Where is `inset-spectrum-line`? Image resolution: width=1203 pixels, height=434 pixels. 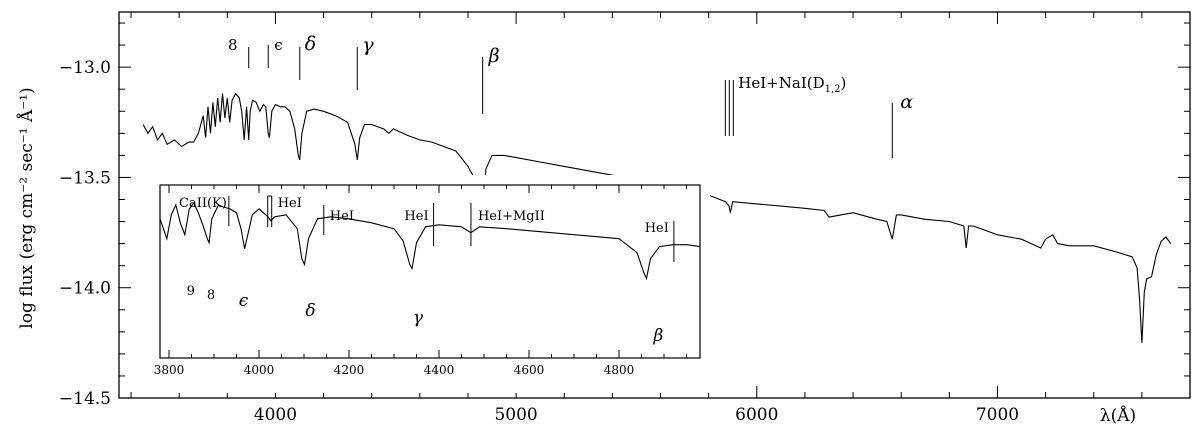
inset-spectrum-line is located at coordinates (430, 241).